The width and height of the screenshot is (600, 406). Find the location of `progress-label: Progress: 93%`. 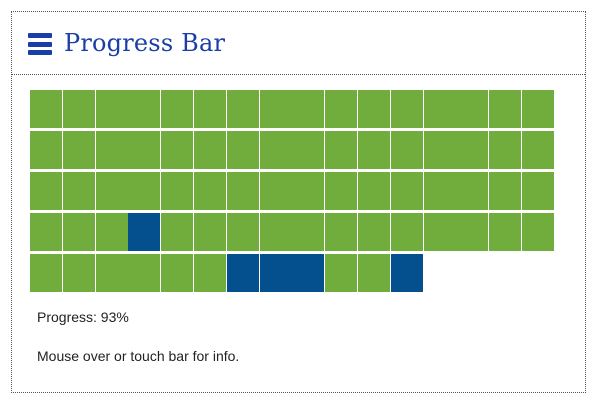

progress-label: Progress: 93% is located at coordinates (83, 317).